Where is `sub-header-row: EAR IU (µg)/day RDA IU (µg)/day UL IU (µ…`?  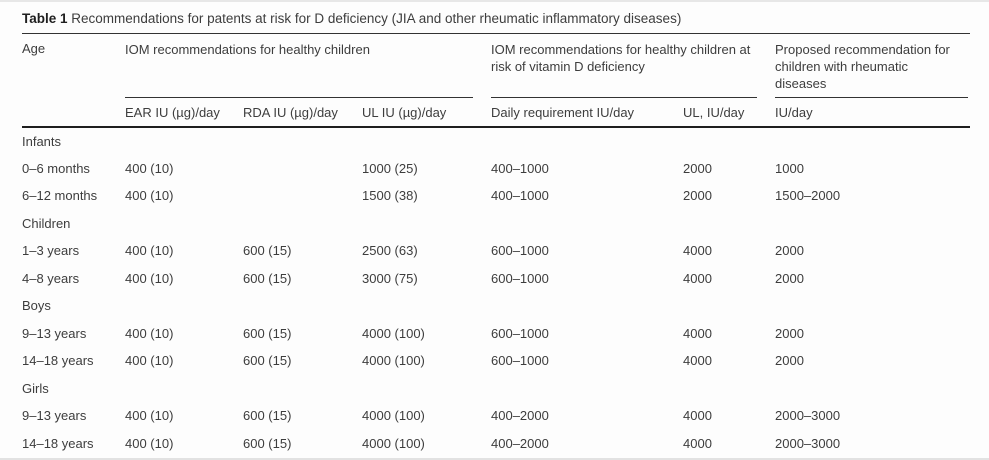 sub-header-row: EAR IU (µg)/day RDA IU (µg)/day UL IU (µ… is located at coordinates (496, 113).